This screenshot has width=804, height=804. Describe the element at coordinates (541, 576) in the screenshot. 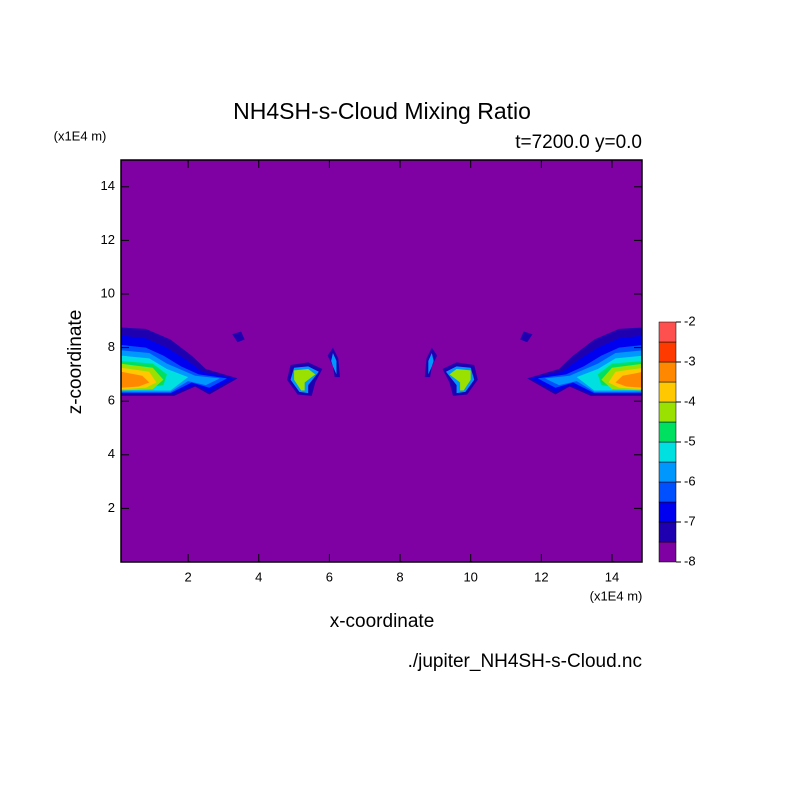

I see `x-tick-label: 12` at that location.